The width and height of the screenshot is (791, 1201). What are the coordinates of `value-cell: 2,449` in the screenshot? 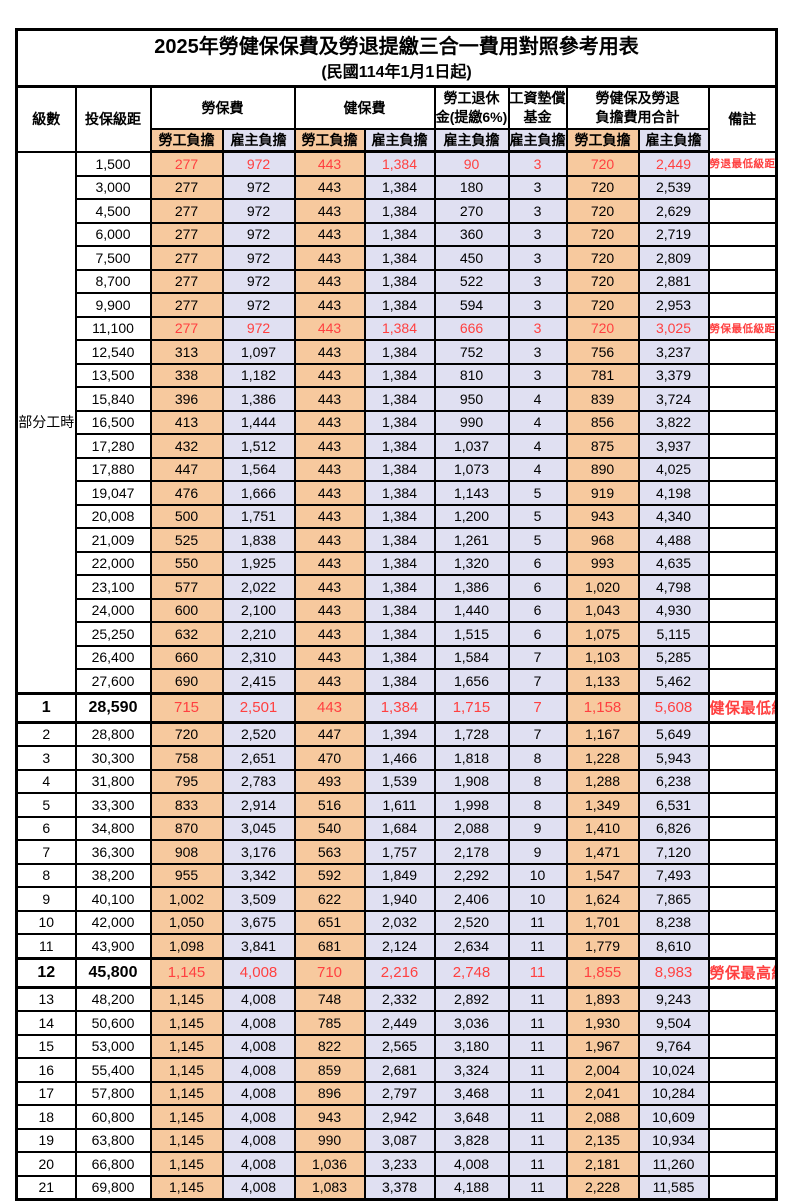 It's located at (673, 163).